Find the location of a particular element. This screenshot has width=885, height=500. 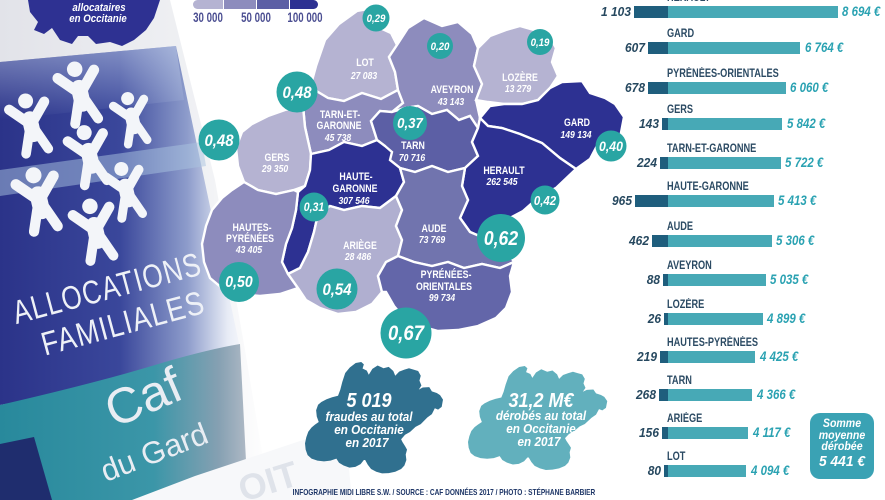

svg-text: PYRÉNÉES is located at coordinates (250, 239).